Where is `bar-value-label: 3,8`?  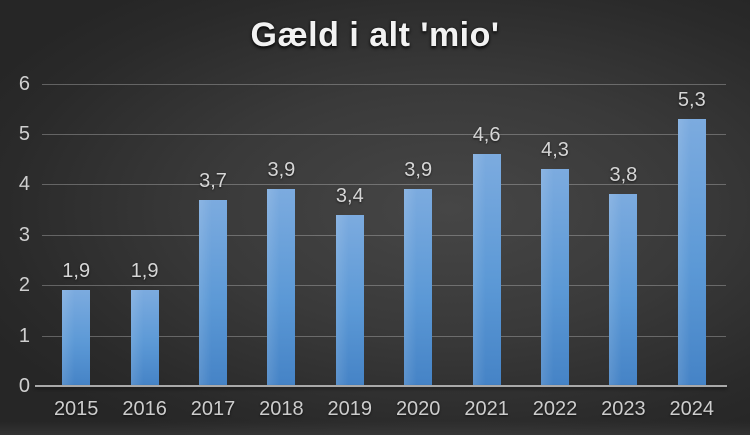 bar-value-label: 3,8 is located at coordinates (623, 175).